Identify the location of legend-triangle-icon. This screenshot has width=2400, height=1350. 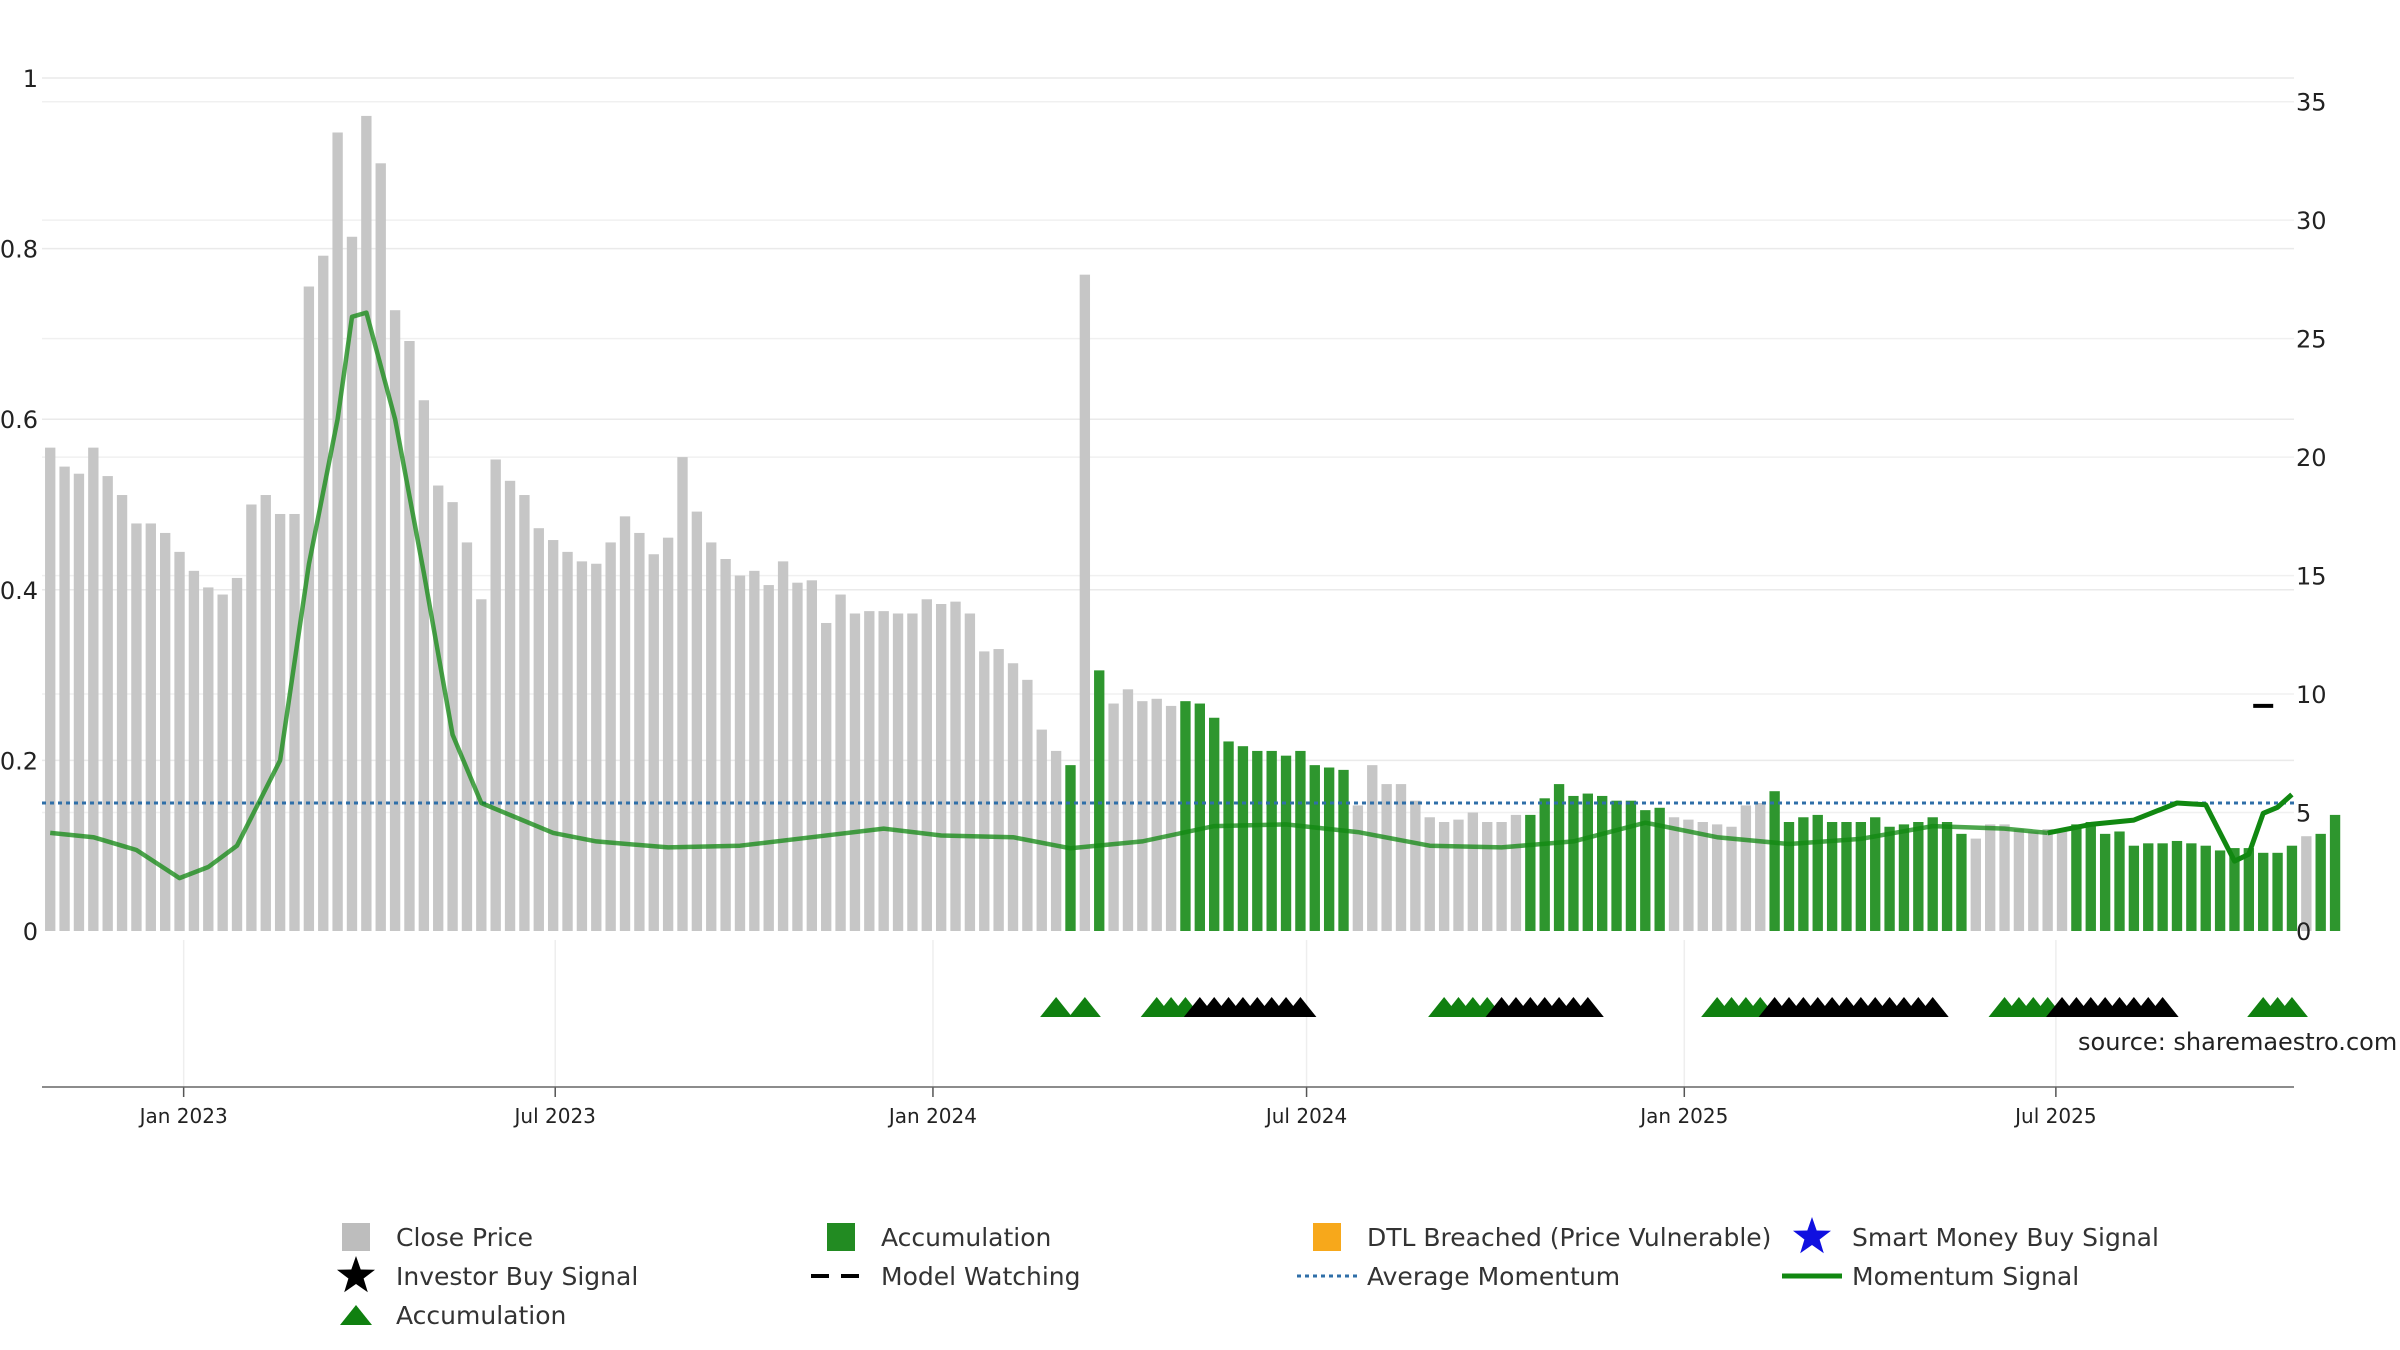
(356, 1315).